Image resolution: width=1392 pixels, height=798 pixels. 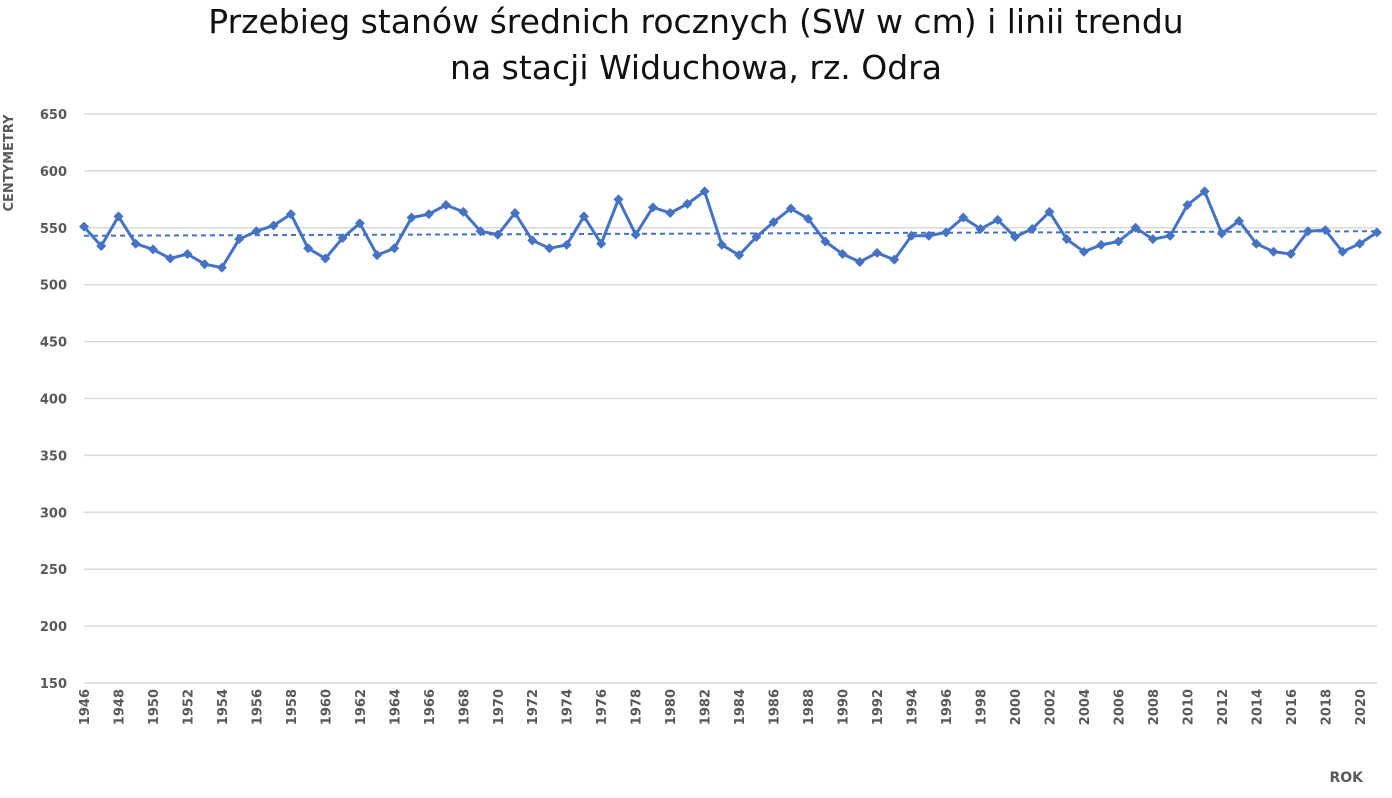 What do you see at coordinates (740, 707) in the screenshot?
I see `x-tick-label: 1984` at bounding box center [740, 707].